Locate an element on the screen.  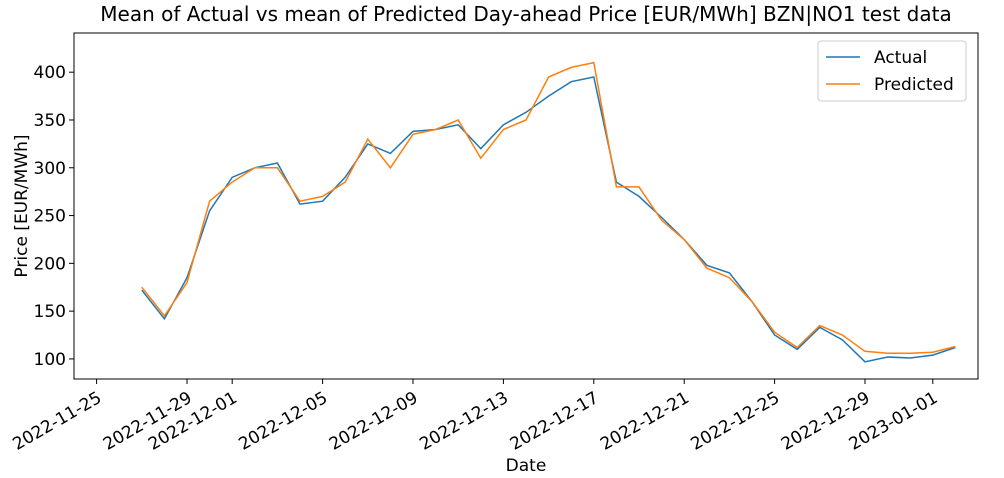
y-tick-label: 350 is located at coordinates (50, 121).